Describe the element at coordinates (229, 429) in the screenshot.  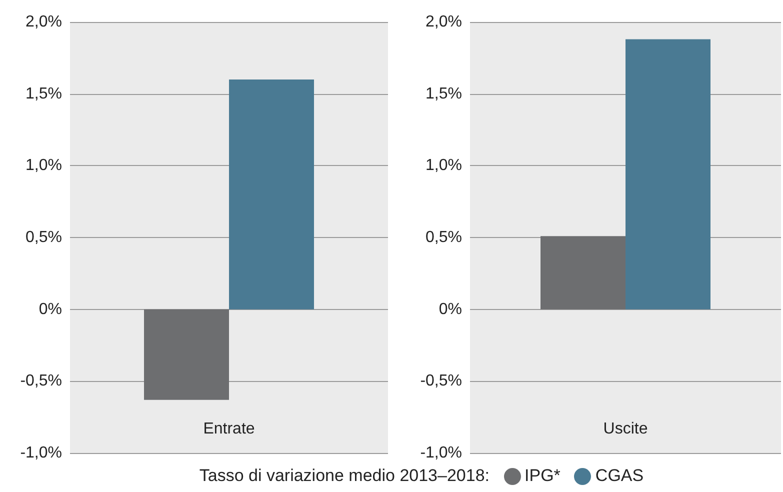
I see `x-tick-label: Entrate` at that location.